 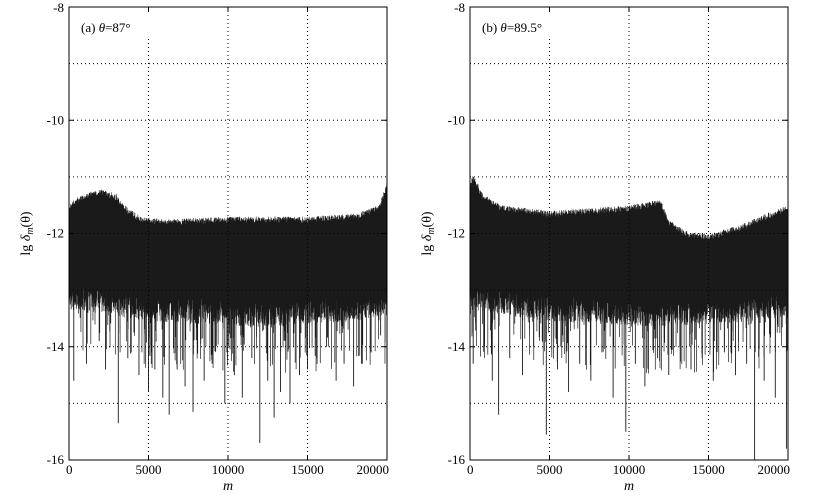 I want to click on theta-value: =87°, so click(x=118, y=27).